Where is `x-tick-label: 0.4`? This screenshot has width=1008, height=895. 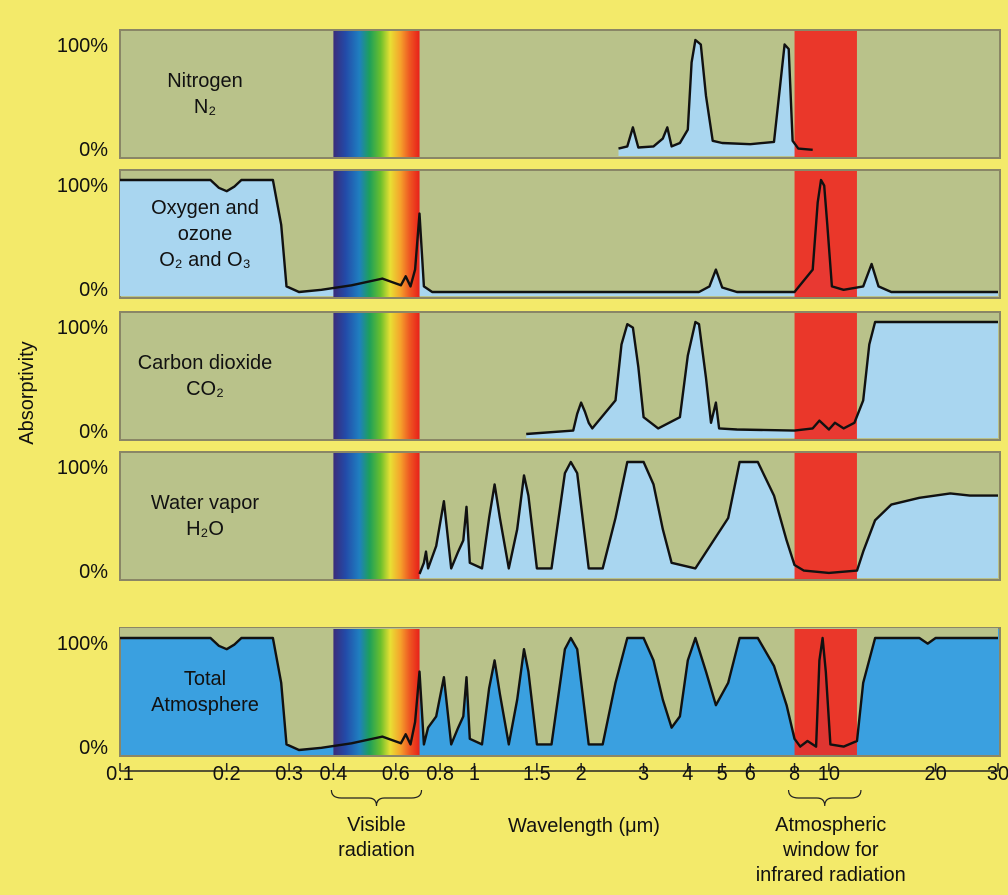
x-tick-label: 0.4 is located at coordinates (333, 774).